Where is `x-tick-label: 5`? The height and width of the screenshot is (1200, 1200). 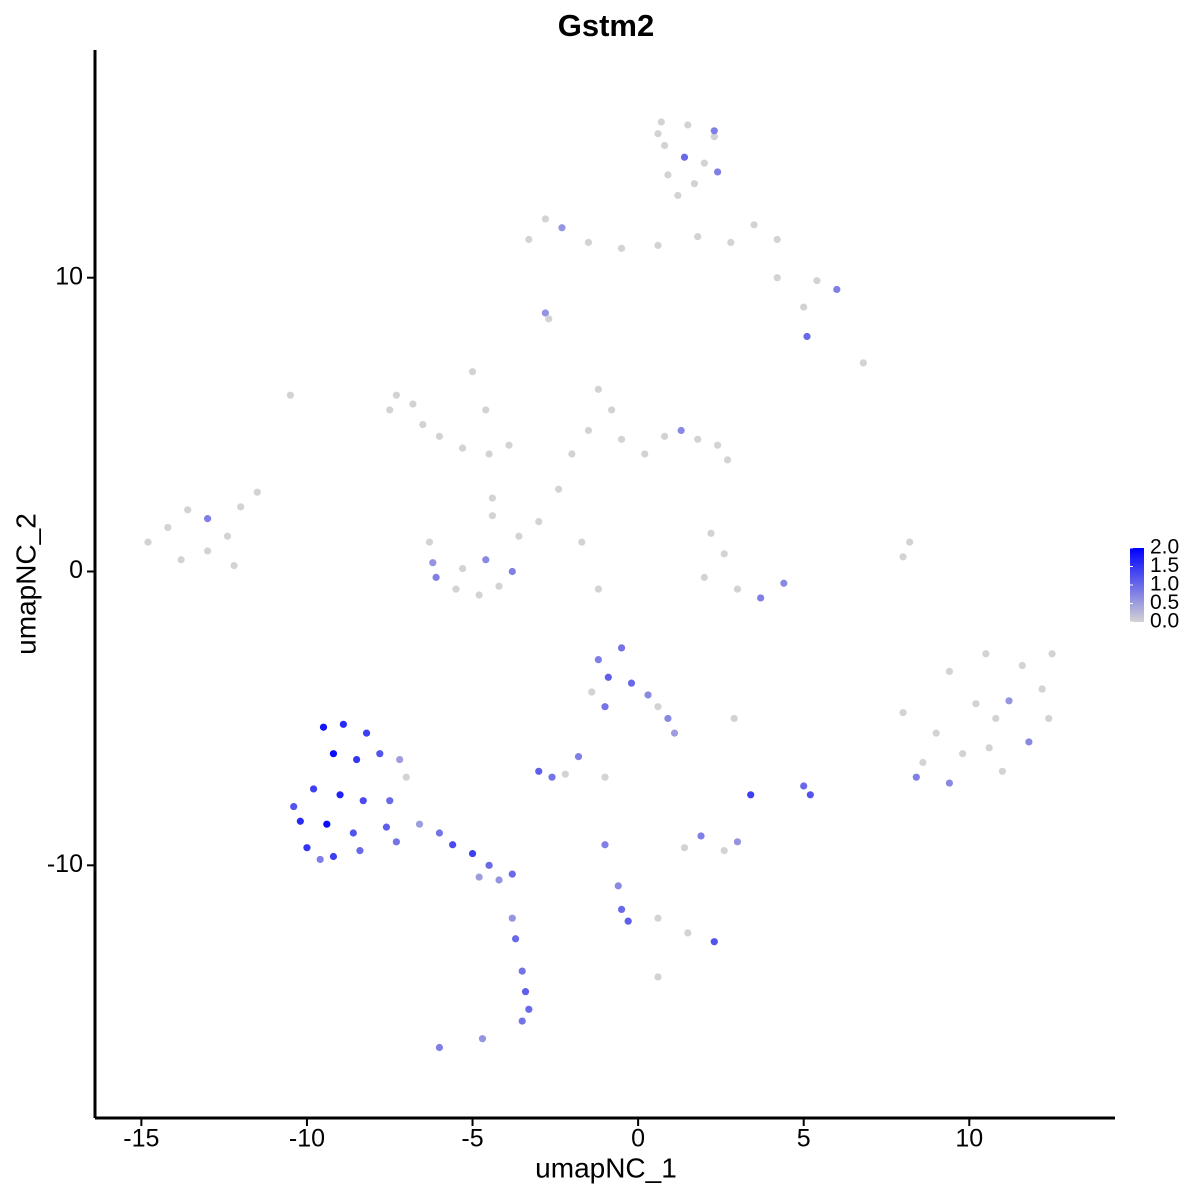
x-tick-label: 5 is located at coordinates (804, 1139).